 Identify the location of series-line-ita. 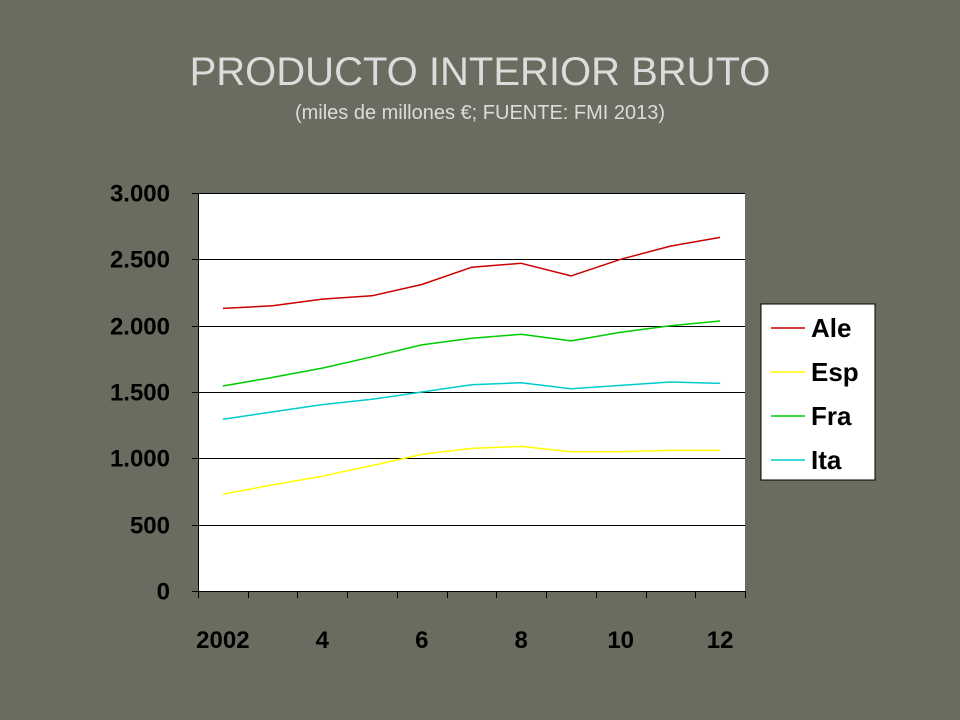
(471, 400).